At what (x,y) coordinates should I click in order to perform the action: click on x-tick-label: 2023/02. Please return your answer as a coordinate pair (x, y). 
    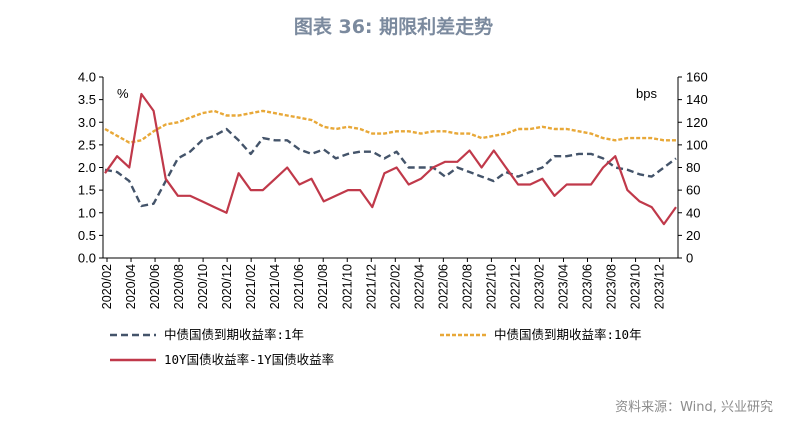
    Looking at the image, I should click on (539, 286).